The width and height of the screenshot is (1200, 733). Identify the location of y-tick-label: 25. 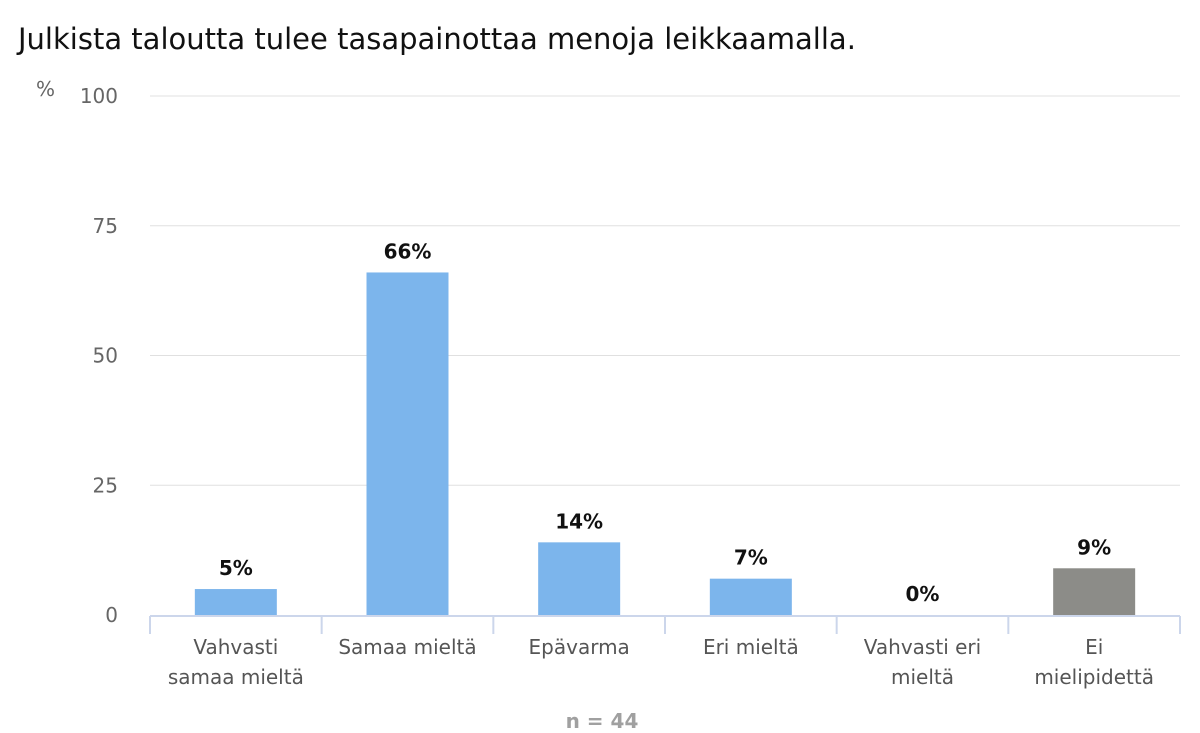
(105, 485).